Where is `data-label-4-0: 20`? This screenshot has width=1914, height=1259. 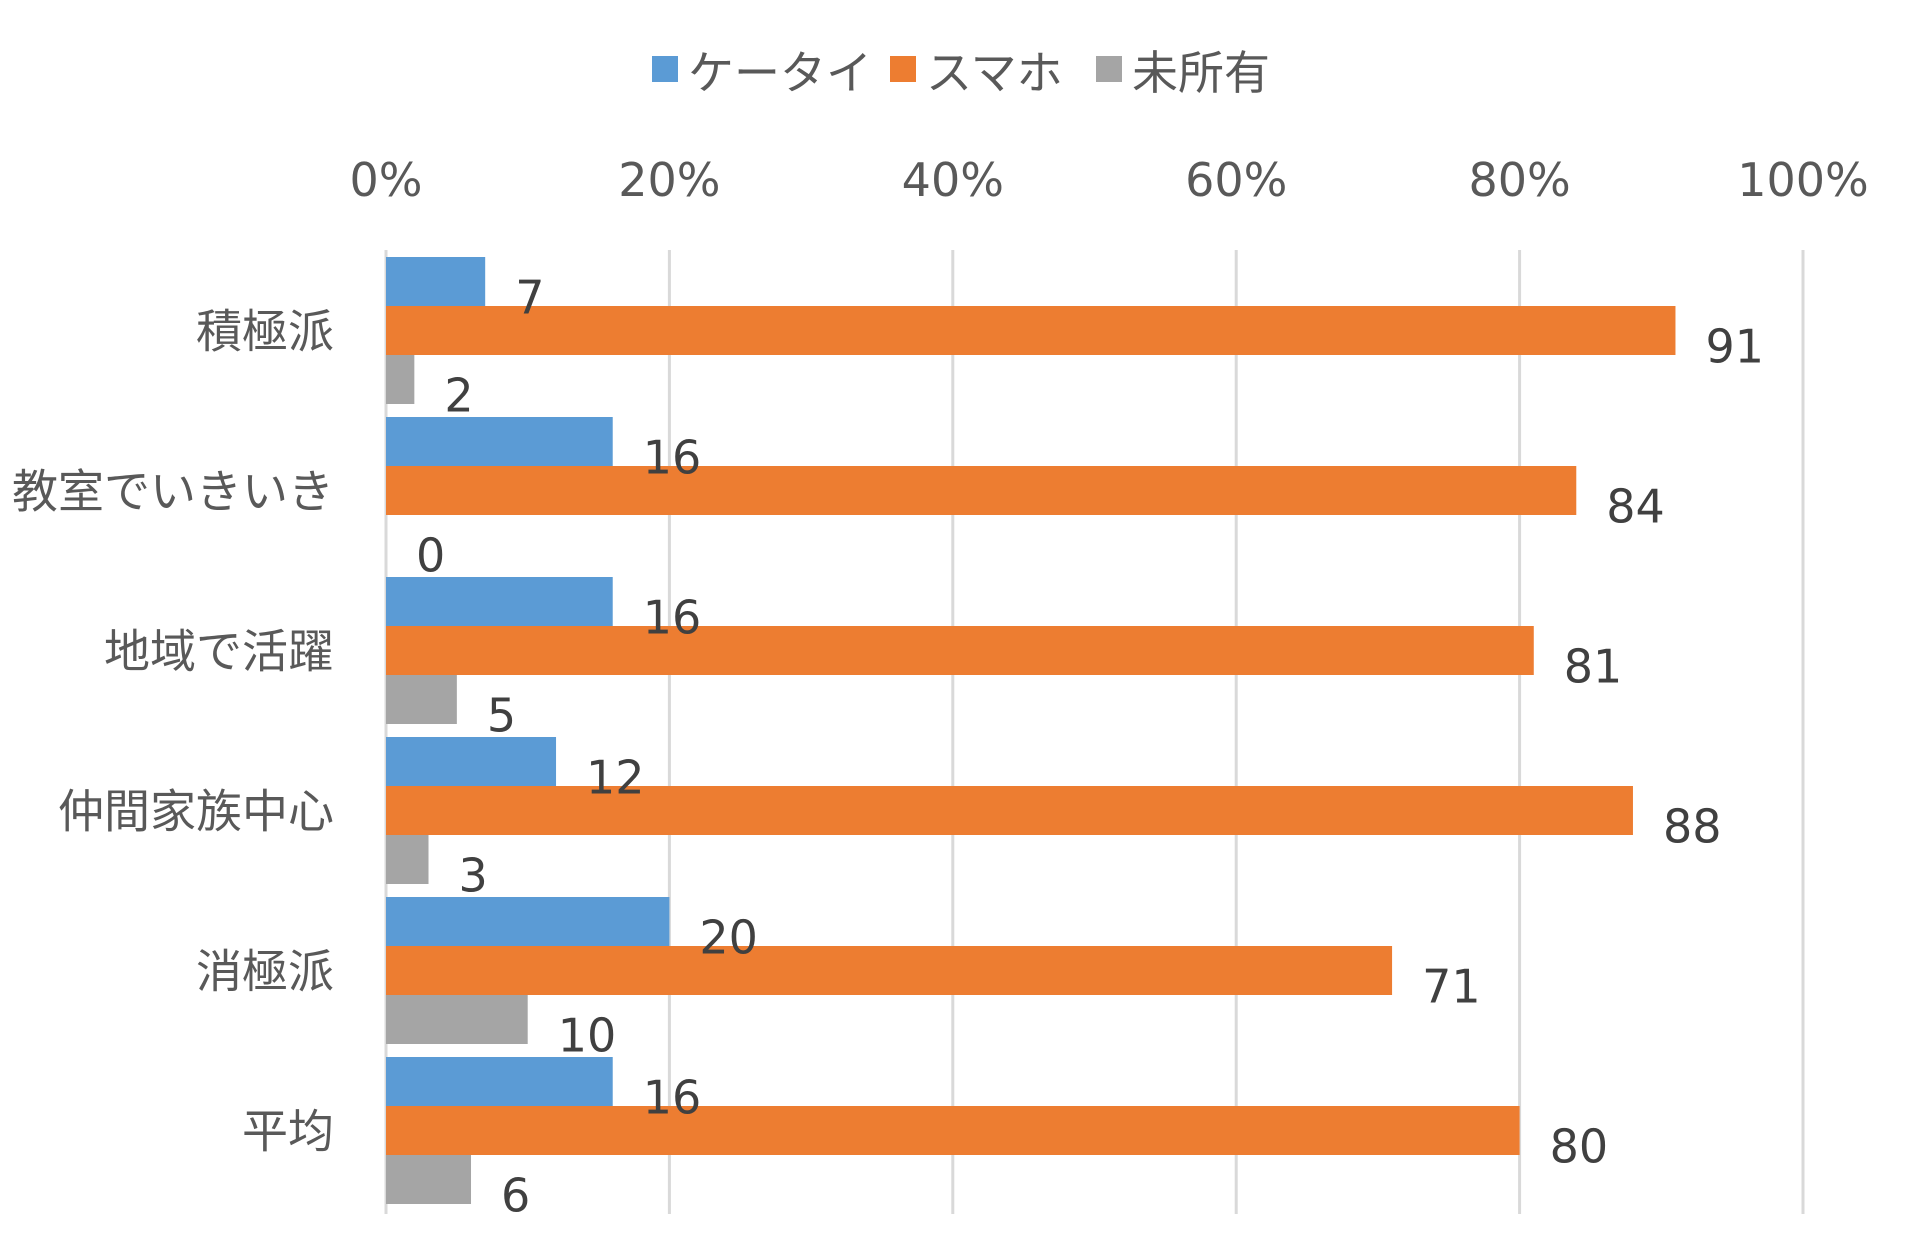 data-label-4-0: 20 is located at coordinates (728, 938).